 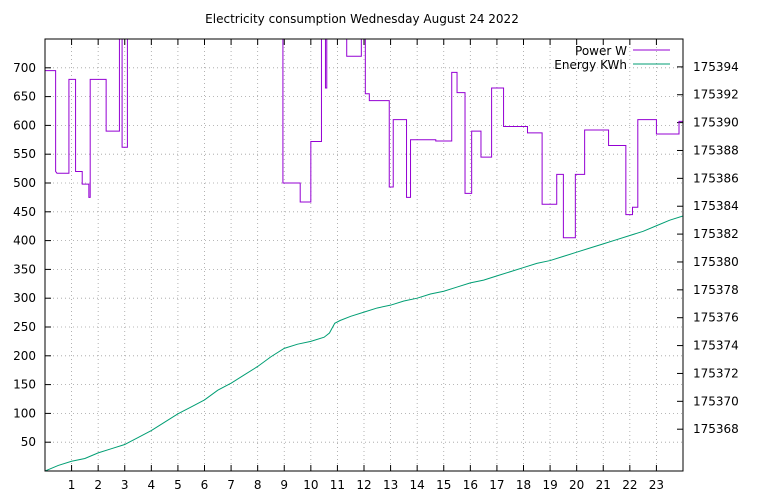 What do you see at coordinates (24, 212) in the screenshot?
I see `y-tick-label-8: 450` at bounding box center [24, 212].